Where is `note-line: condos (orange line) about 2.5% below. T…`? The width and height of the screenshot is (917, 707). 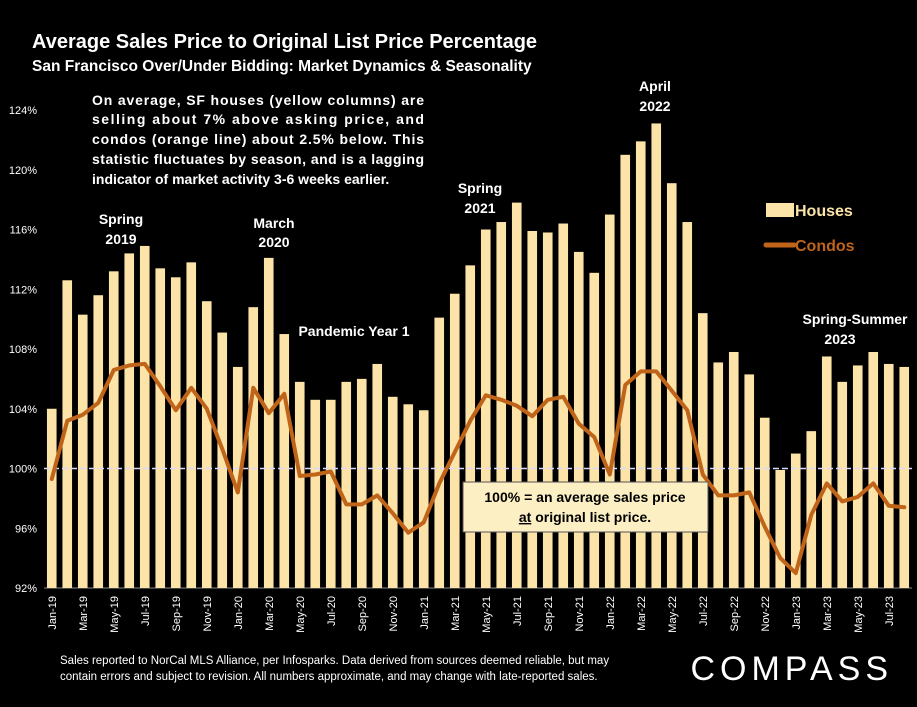
note-line: condos (orange line) about 2.5% below. T… is located at coordinates (258, 139).